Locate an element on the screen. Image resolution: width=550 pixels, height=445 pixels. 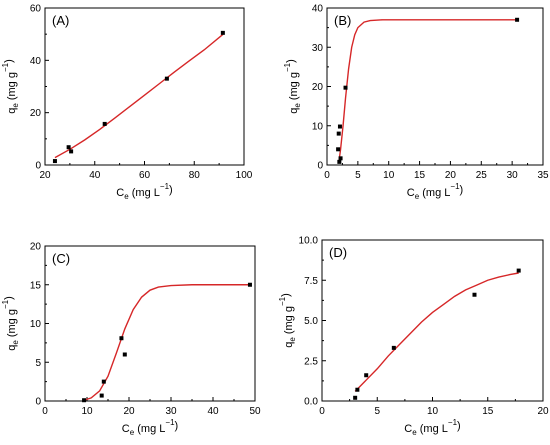
x-tick-label: 50 is located at coordinates (255, 411).